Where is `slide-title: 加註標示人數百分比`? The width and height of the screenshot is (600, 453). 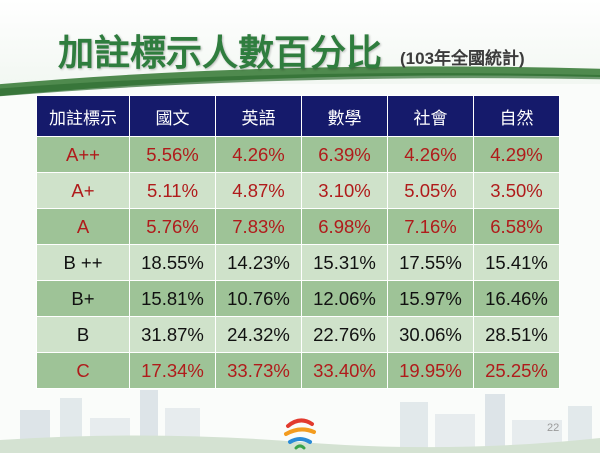 slide-title: 加註標示人數百分比 is located at coordinates (220, 53).